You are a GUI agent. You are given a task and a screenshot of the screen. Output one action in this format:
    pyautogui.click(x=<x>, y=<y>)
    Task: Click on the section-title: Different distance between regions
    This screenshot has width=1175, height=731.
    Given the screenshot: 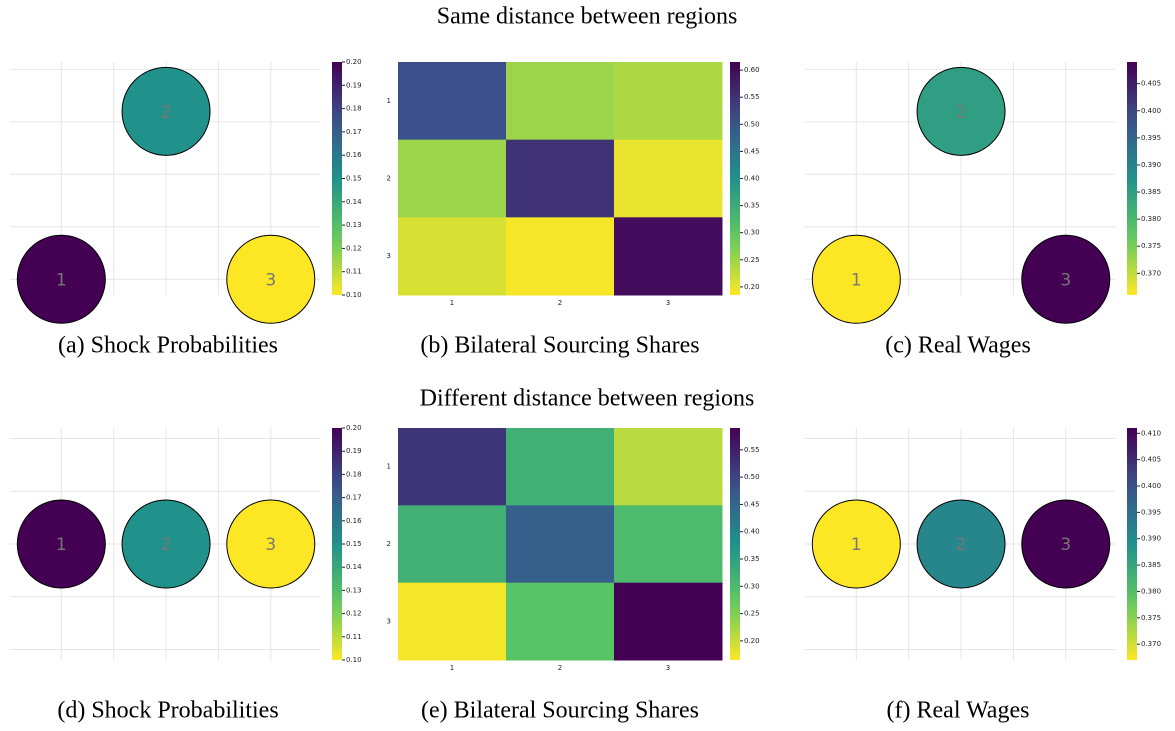 What is the action you would take?
    pyautogui.click(x=587, y=399)
    